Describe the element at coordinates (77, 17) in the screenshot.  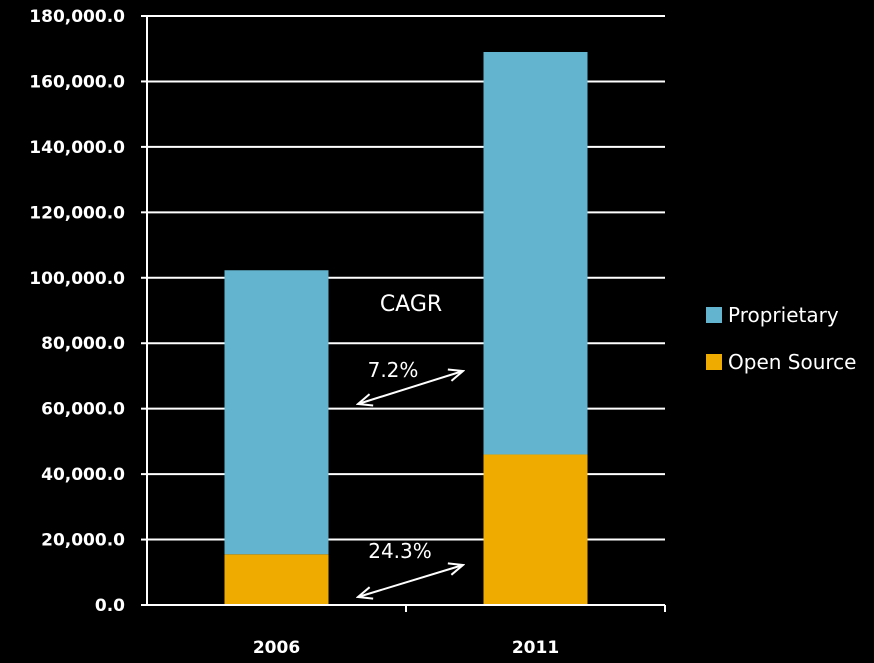
I see `y-tick-label: 180,000.0` at that location.